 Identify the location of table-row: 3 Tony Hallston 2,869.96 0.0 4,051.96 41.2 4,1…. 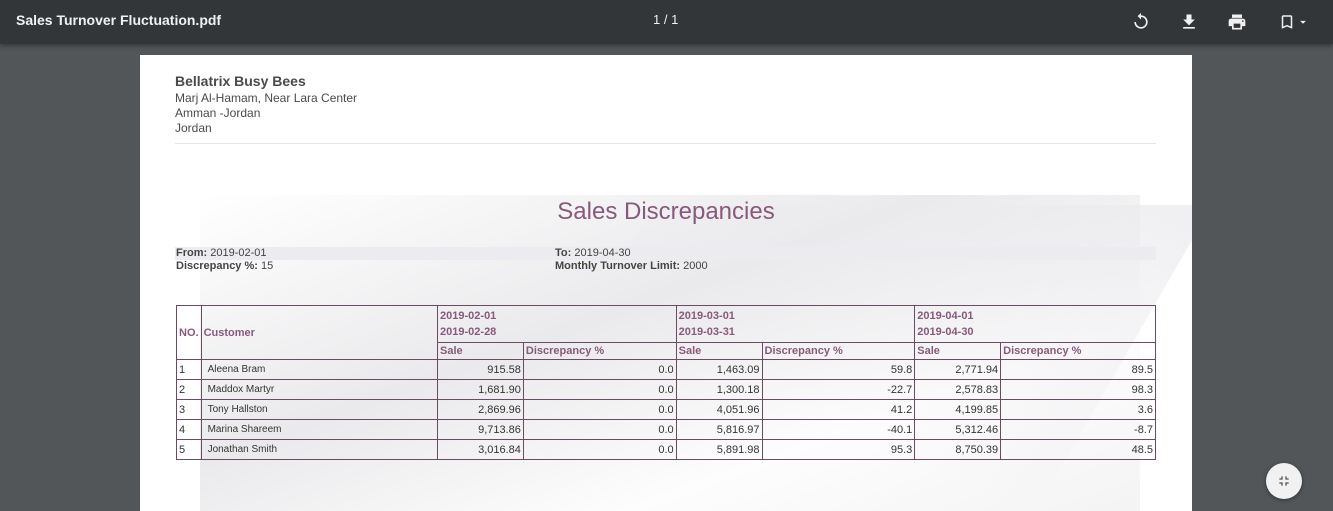
(666, 409).